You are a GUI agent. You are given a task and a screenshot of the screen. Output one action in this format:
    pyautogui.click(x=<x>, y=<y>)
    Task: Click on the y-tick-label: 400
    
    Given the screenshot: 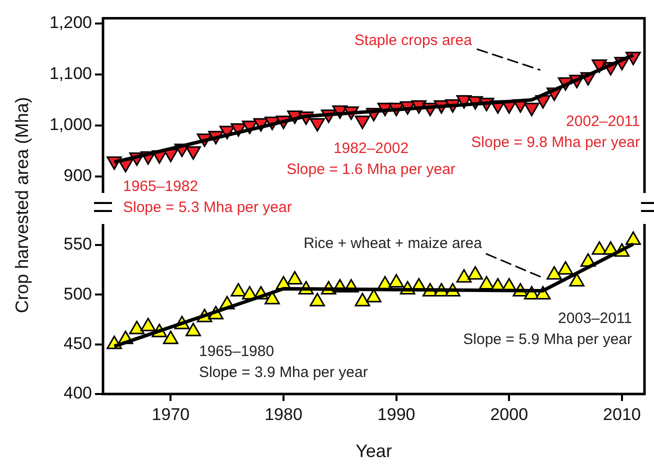 What is the action you would take?
    pyautogui.click(x=78, y=393)
    